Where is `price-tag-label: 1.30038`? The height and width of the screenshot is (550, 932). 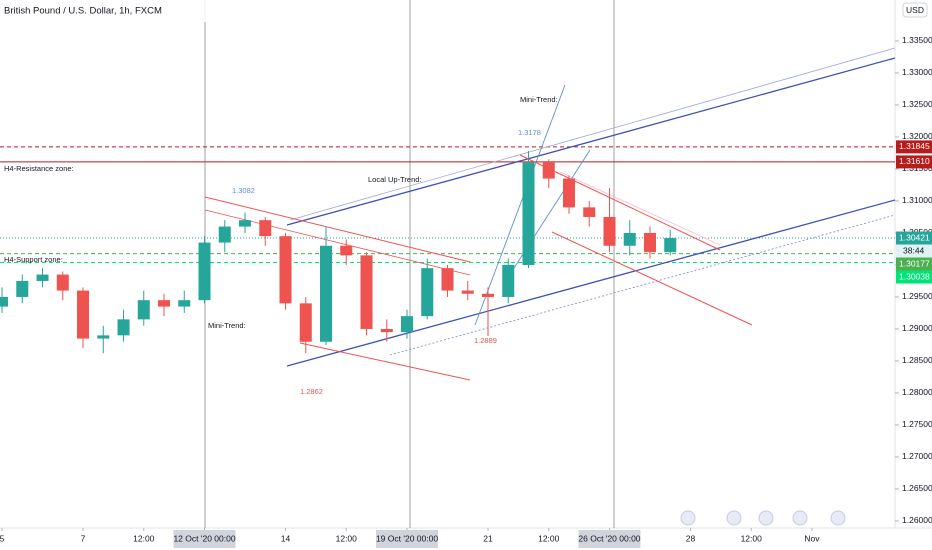 price-tag-label: 1.30038 is located at coordinates (914, 276).